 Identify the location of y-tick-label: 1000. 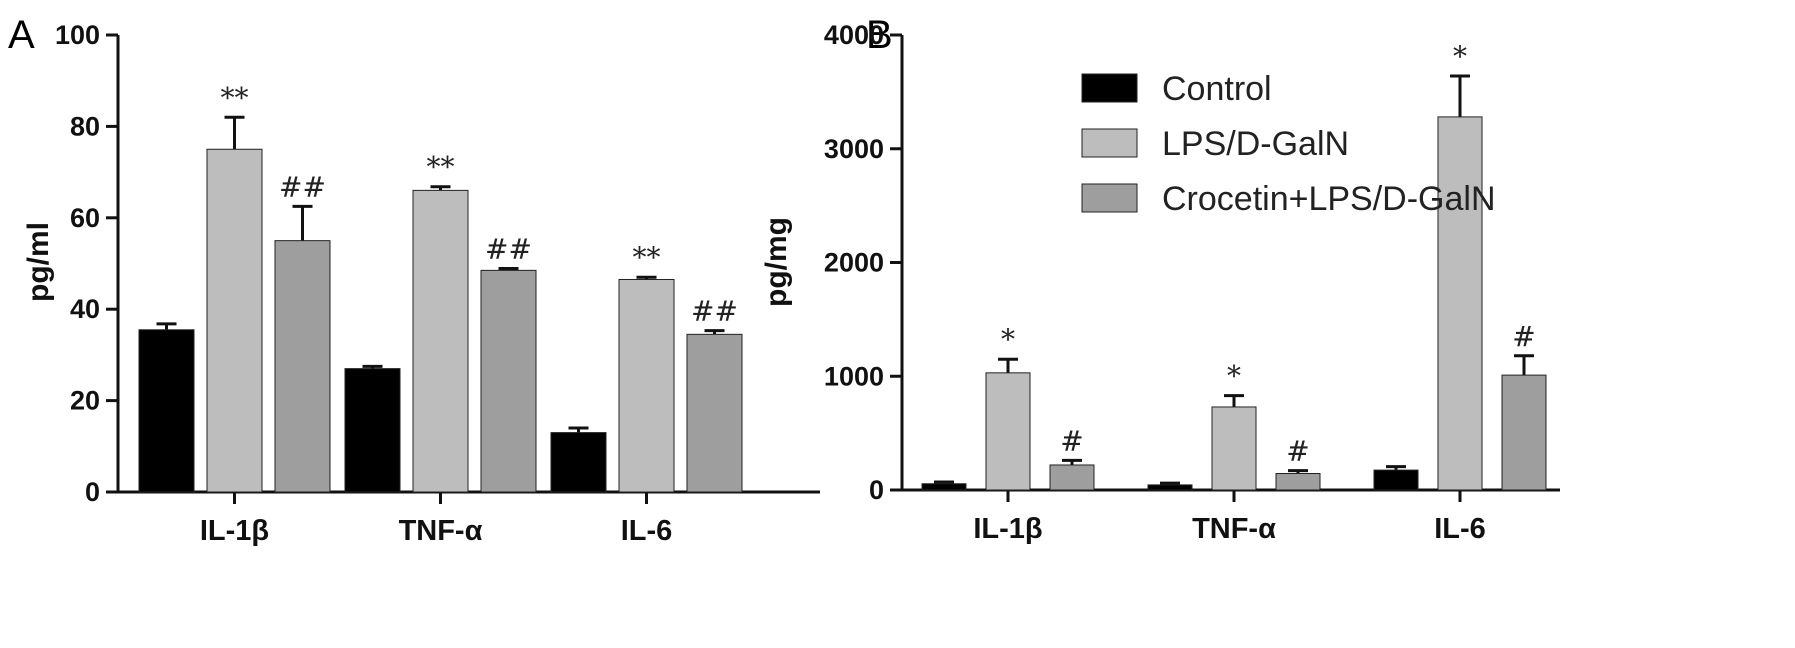
(854, 376).